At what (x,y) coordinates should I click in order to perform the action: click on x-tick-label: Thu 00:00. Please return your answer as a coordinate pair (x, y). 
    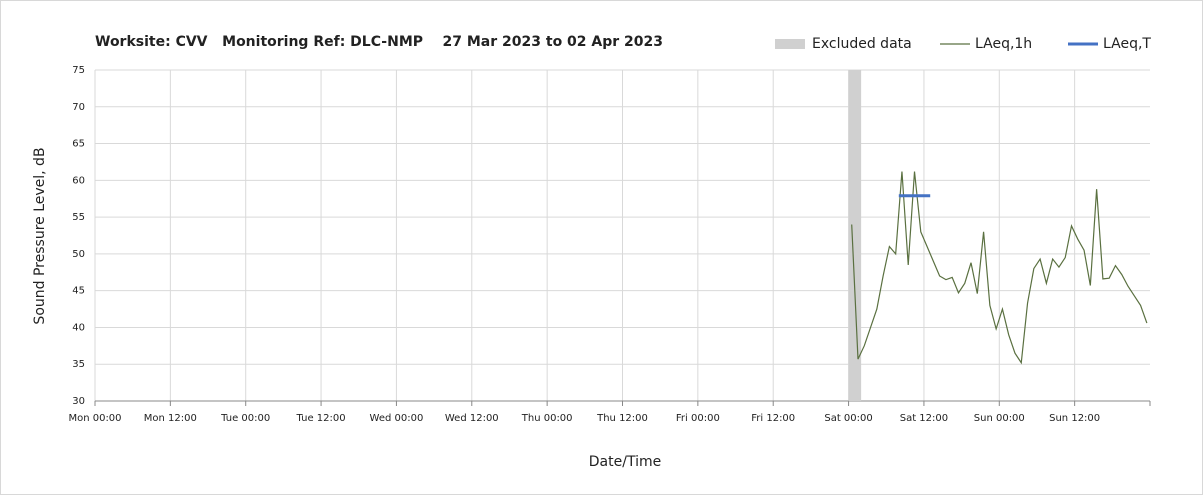
    Looking at the image, I should click on (547, 418).